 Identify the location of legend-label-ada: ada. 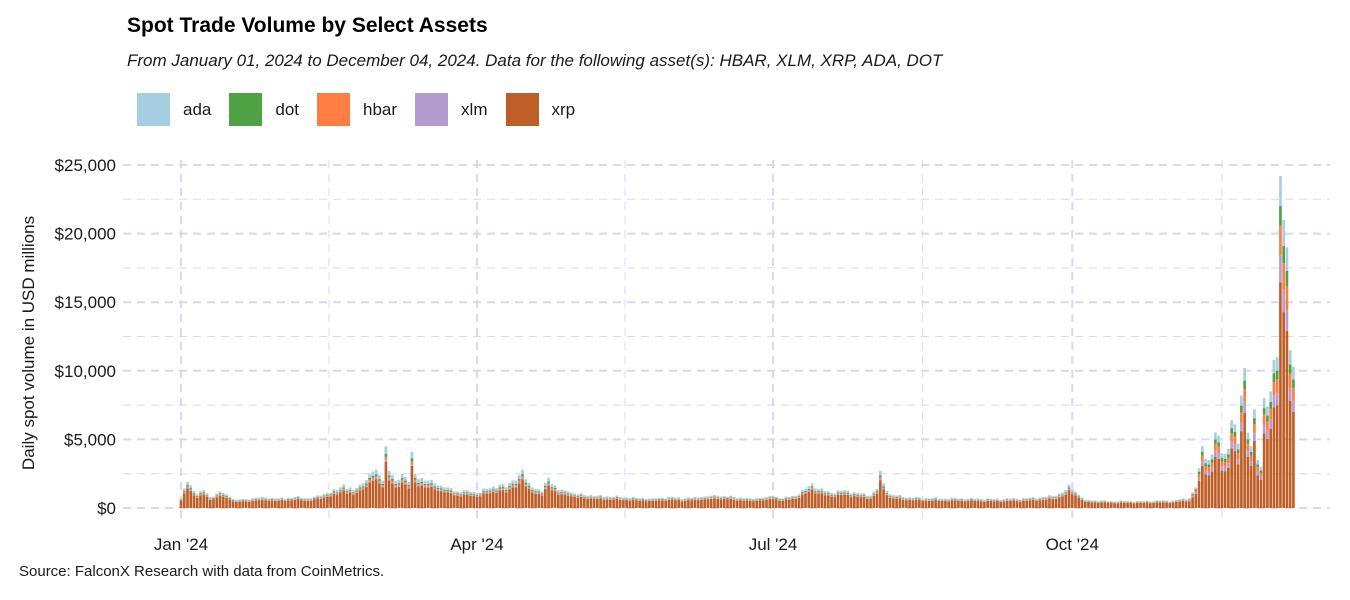
(197, 109).